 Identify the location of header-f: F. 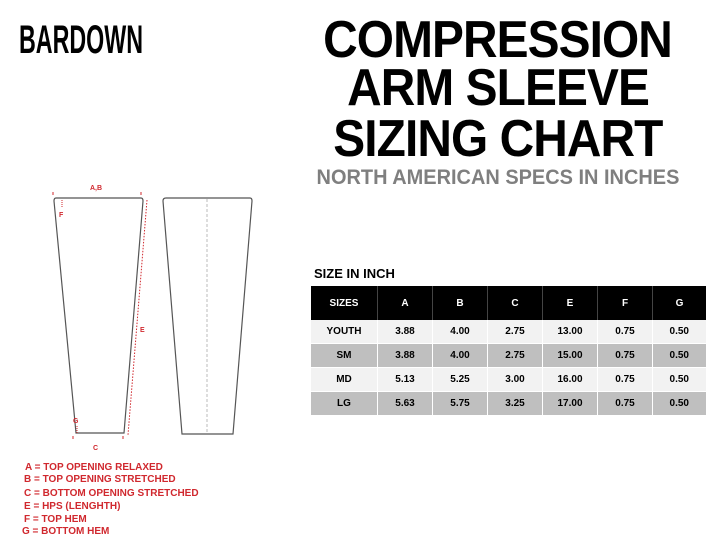
(625, 303).